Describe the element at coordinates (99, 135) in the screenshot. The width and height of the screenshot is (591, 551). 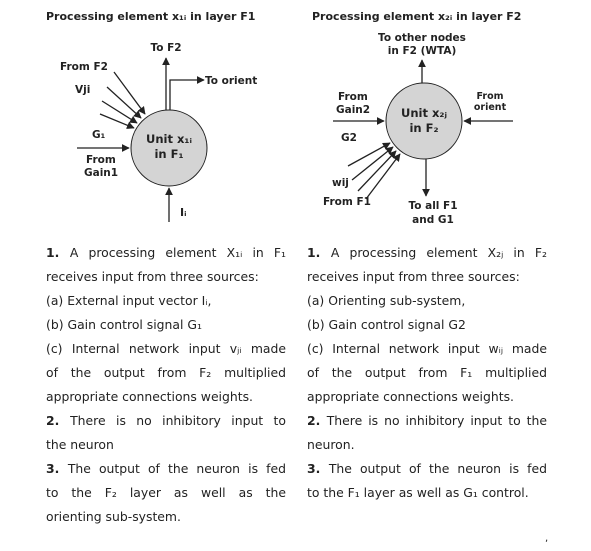
I see `label-g1: G₁` at that location.